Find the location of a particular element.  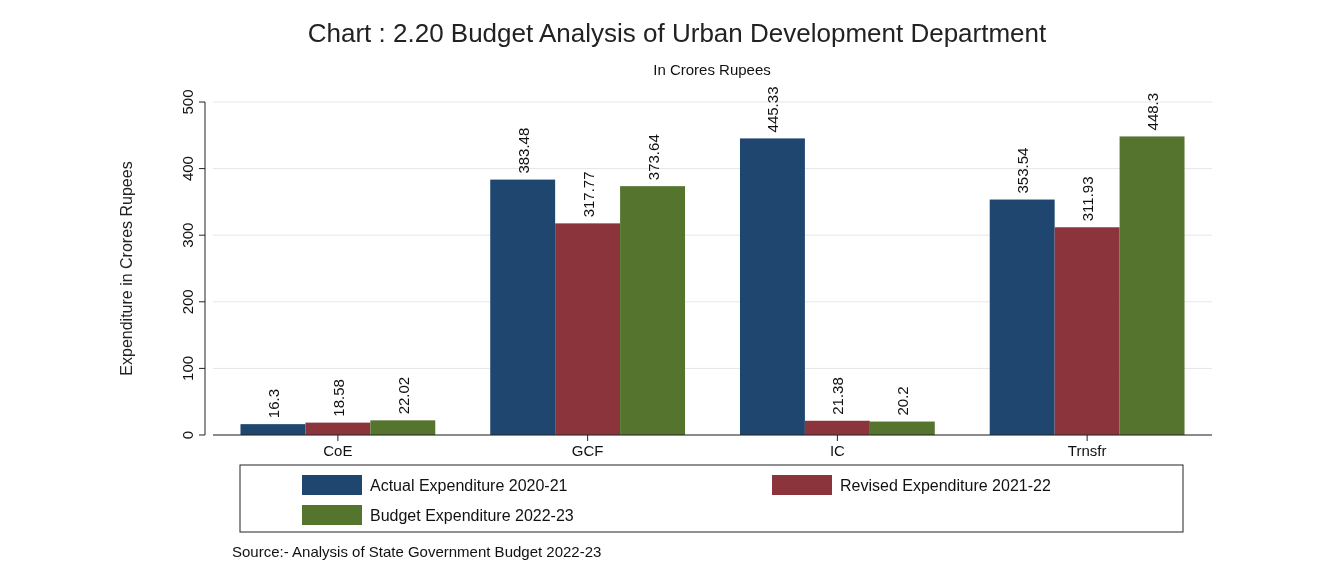

y-tick-label: 500 is located at coordinates (187, 102).